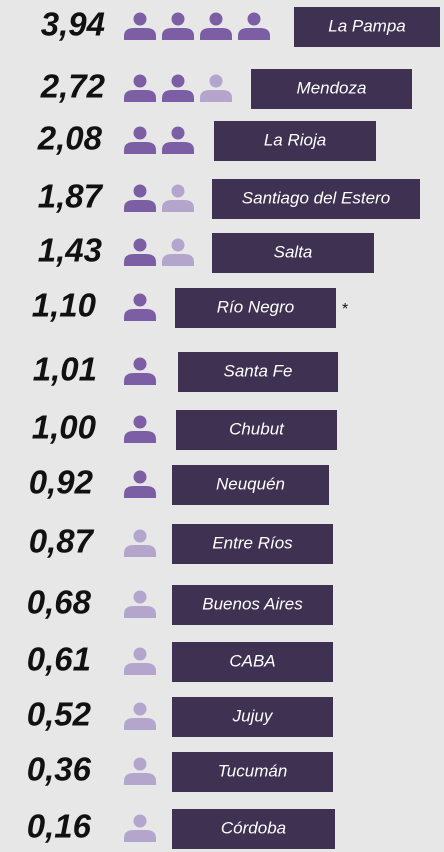 This screenshot has height=852, width=444. I want to click on category-label: Tucumán, so click(253, 770).